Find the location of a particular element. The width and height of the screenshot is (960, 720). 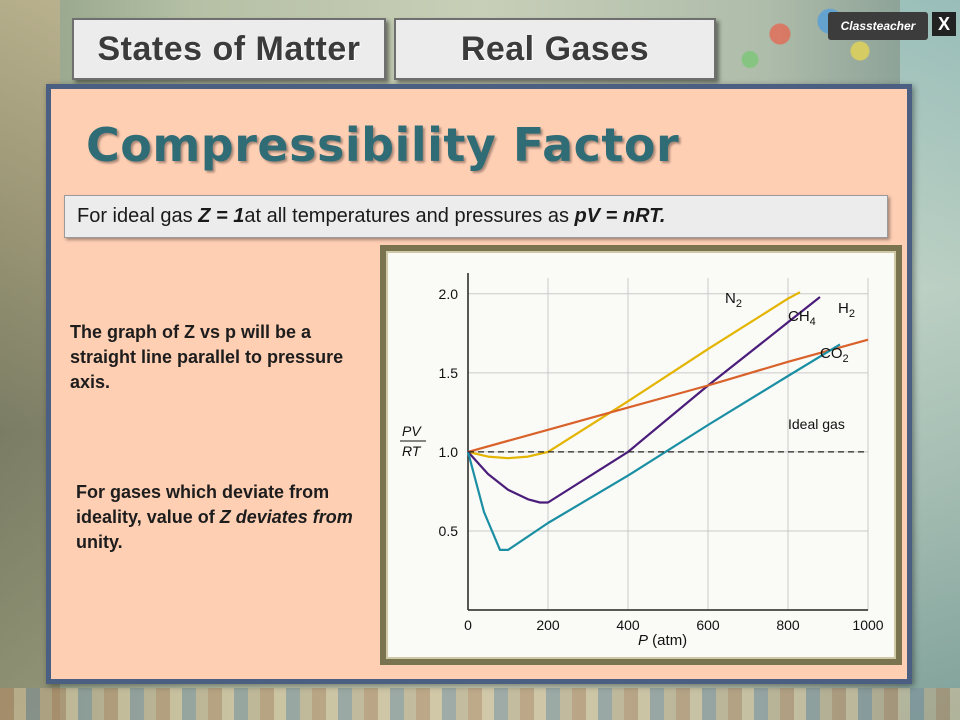

definition-prefix: For ideal gas is located at coordinates (135, 216).